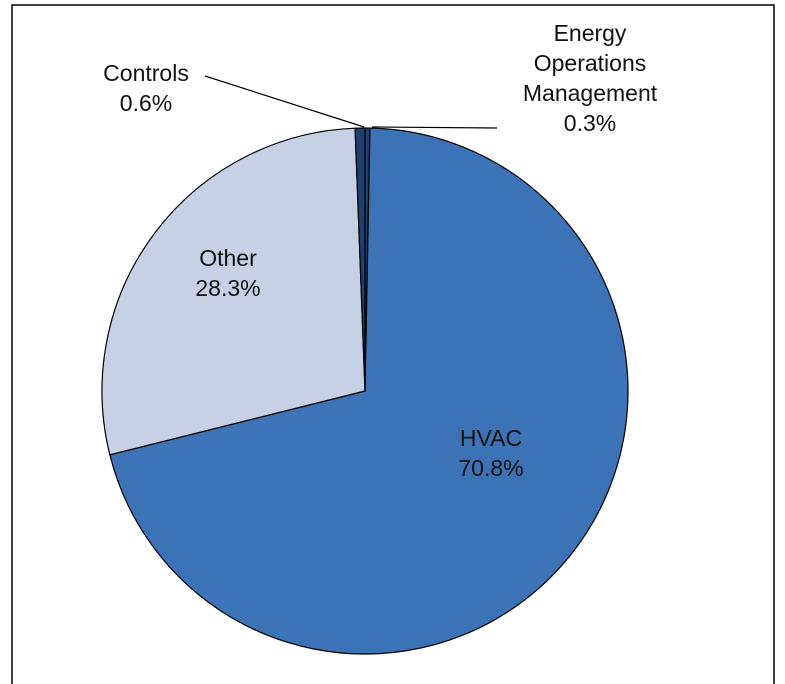 The height and width of the screenshot is (684, 785). I want to click on slice-label: Energy Operations Management, so click(590, 63).